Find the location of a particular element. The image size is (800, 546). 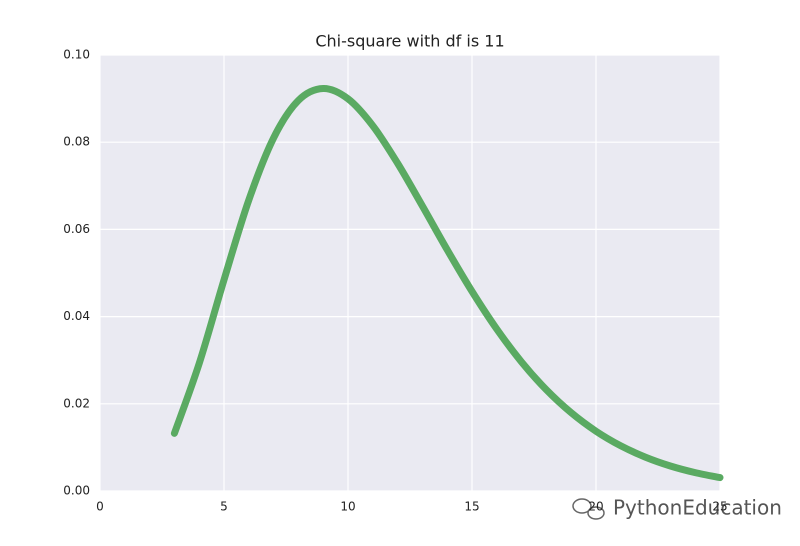

y-tick-label: 0.06 is located at coordinates (76, 229).